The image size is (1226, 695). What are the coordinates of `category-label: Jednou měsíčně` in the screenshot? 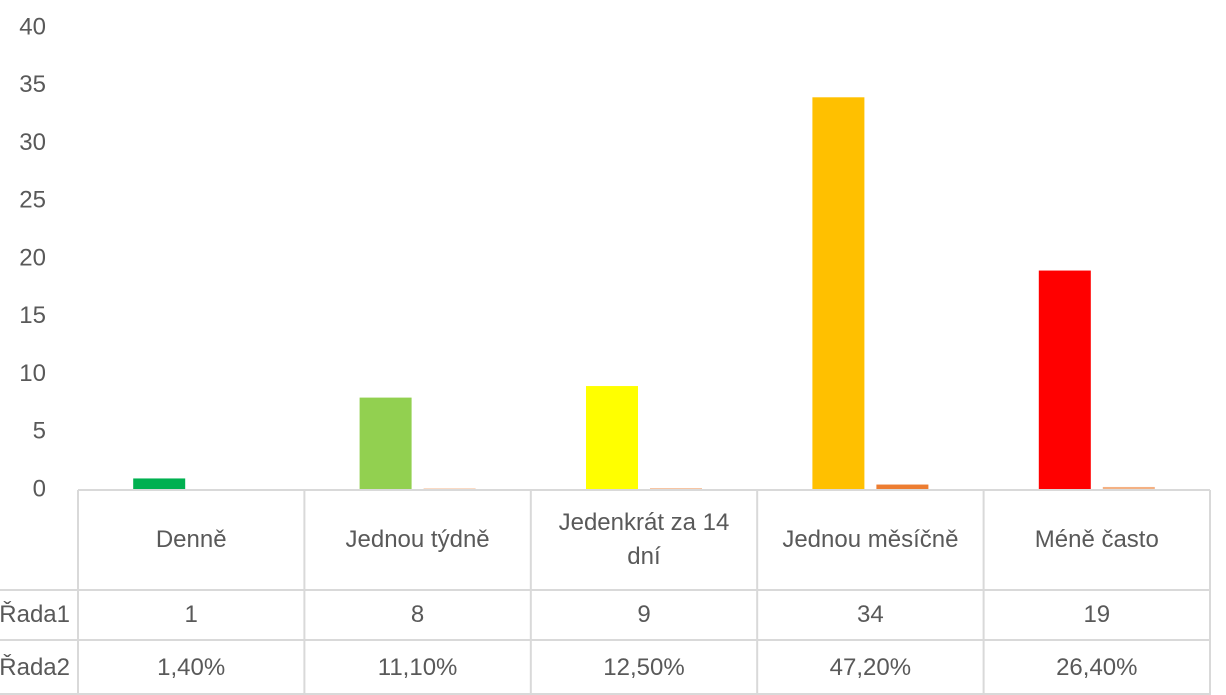 It's located at (870, 540).